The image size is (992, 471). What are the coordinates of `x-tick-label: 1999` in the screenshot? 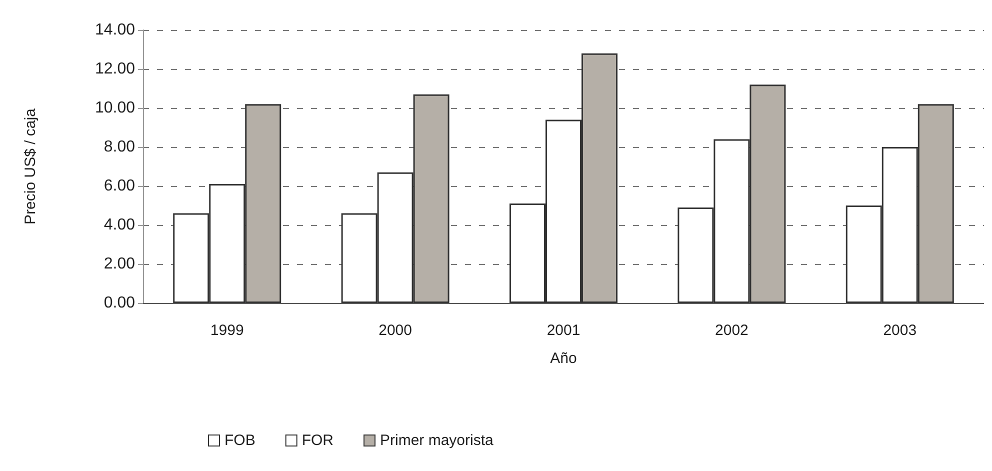 It's located at (227, 330).